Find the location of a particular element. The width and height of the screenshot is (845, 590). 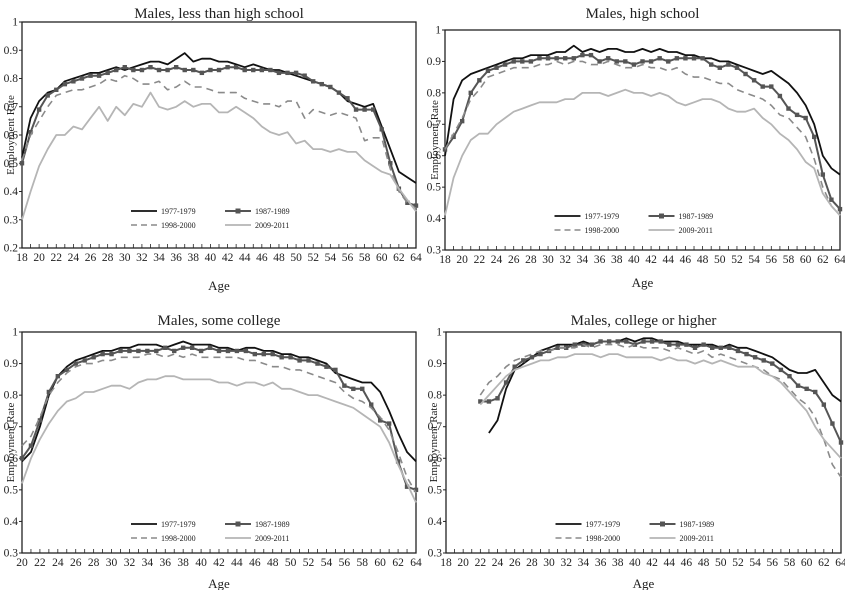

x-tick-label: 46 is located at coordinates (687, 563).